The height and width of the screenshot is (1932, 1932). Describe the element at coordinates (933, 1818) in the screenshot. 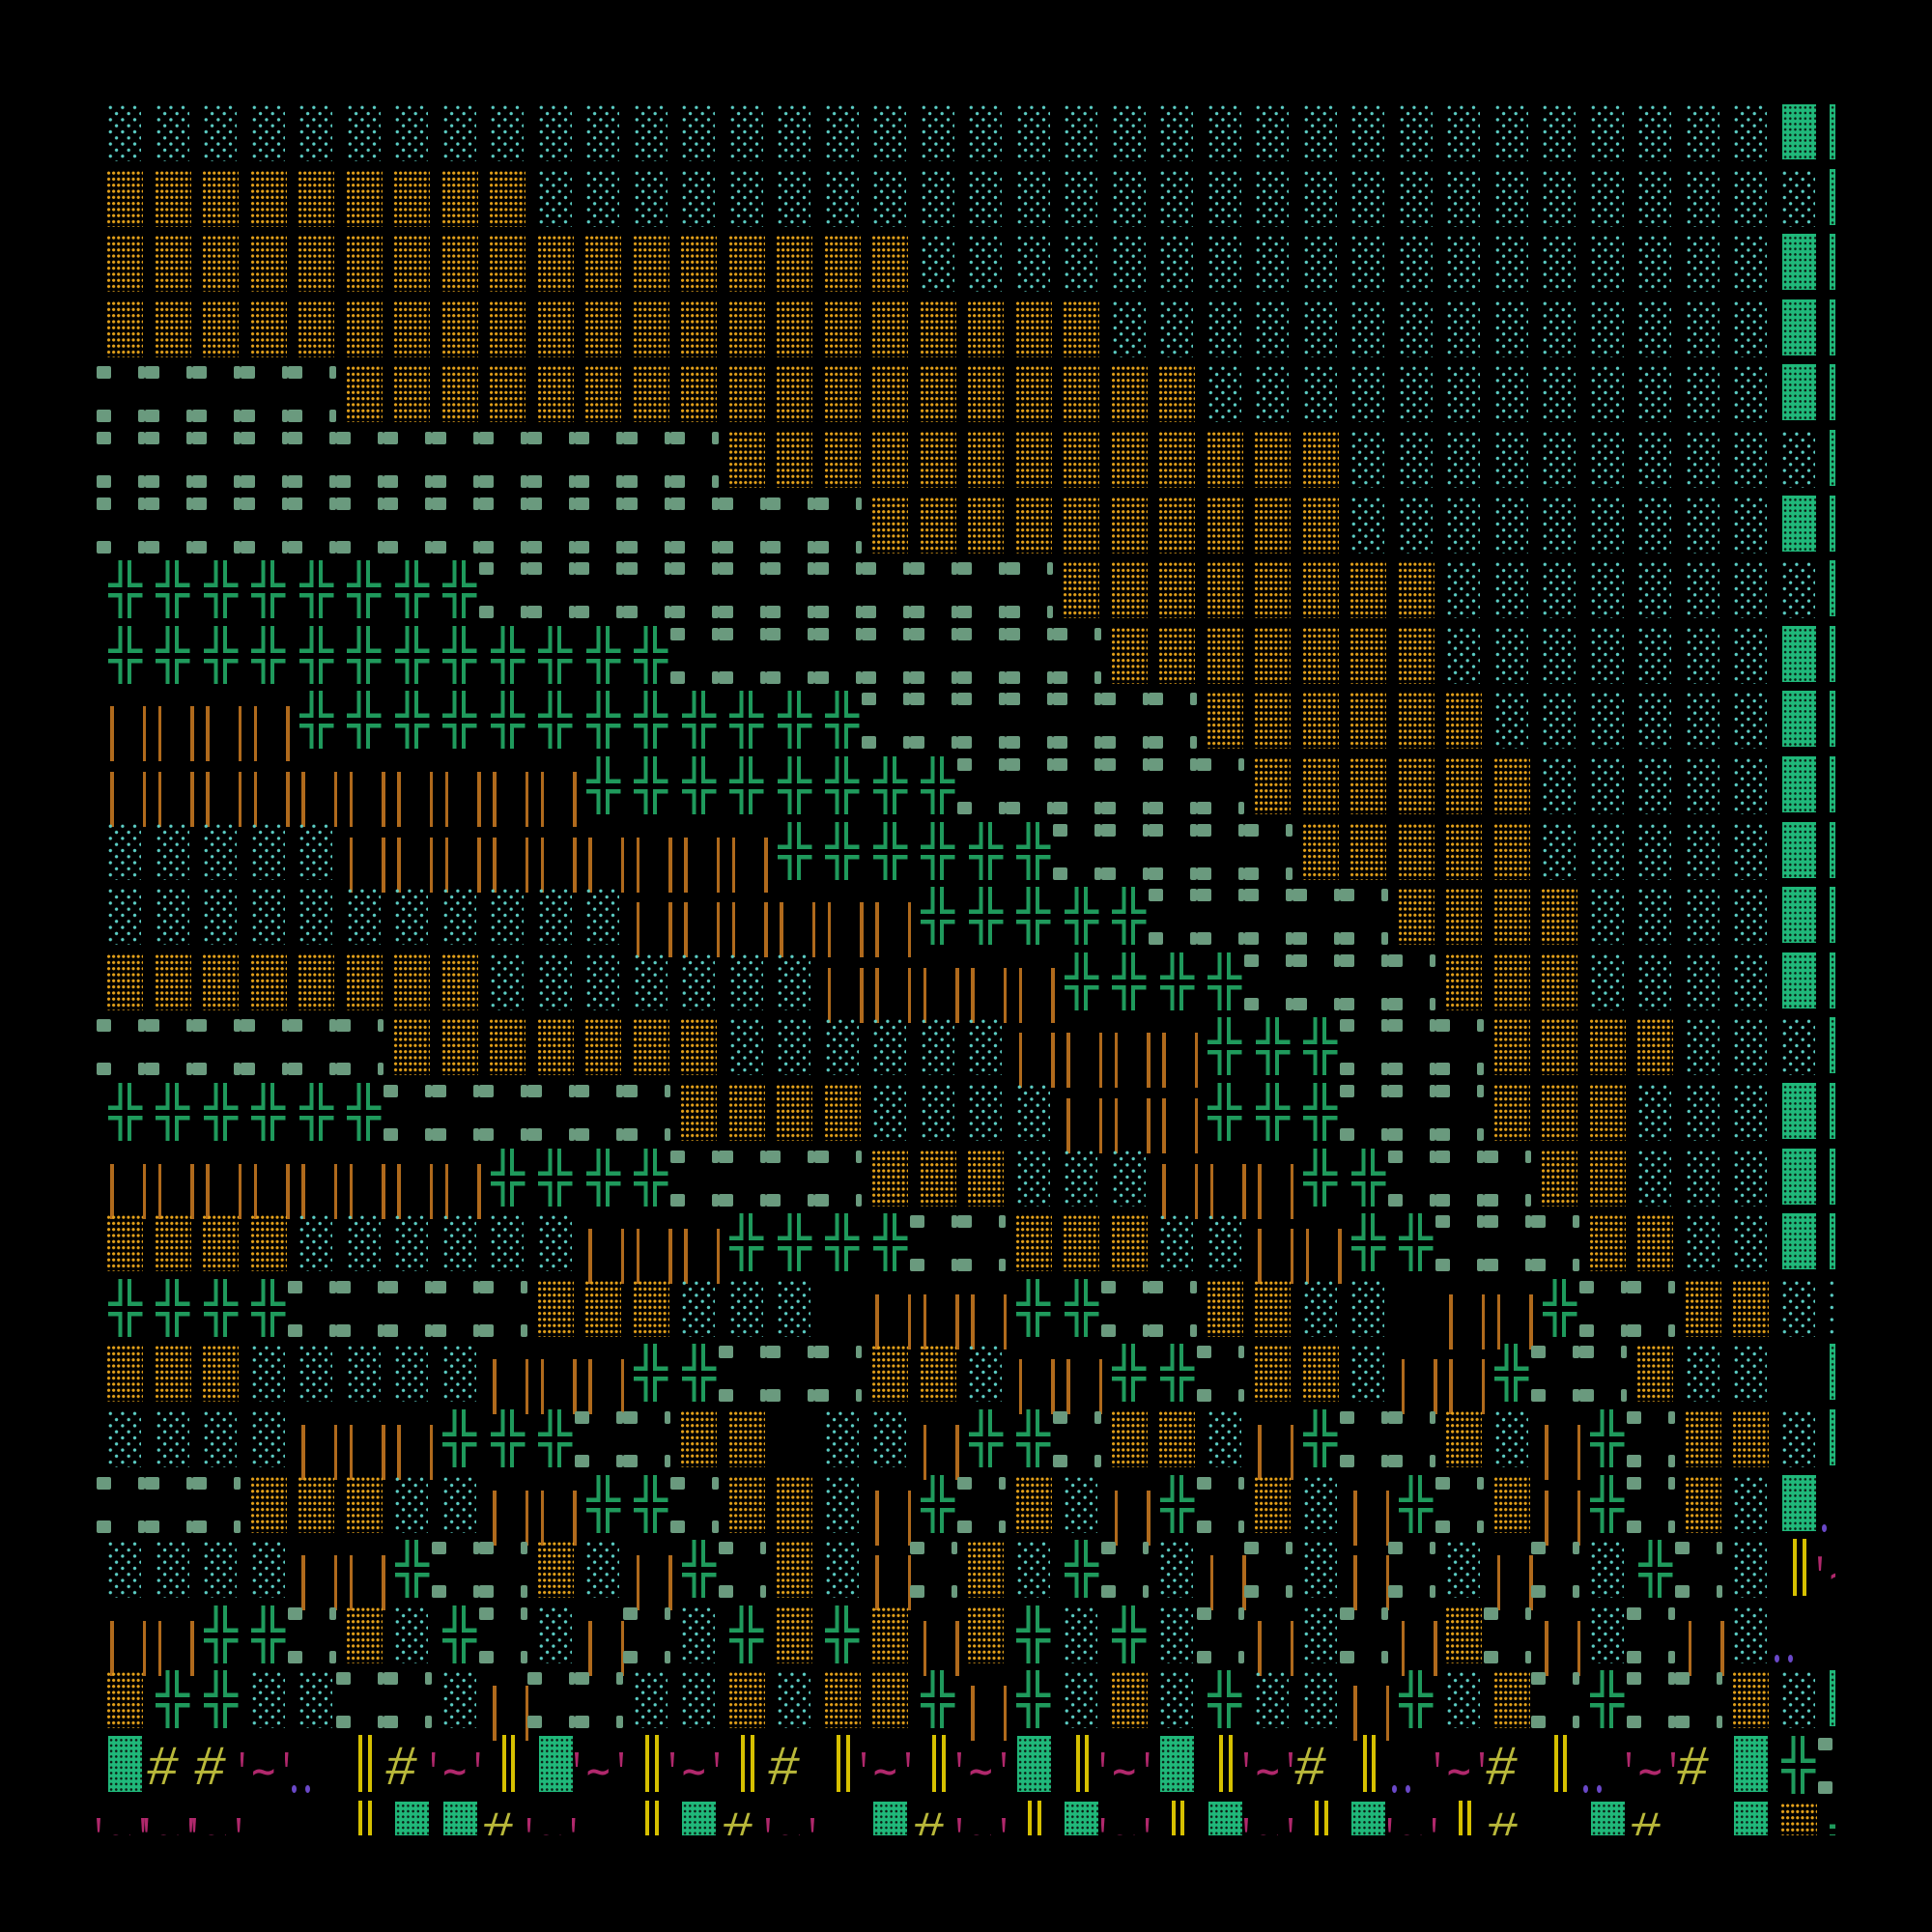

I see `hash-glyph: #` at that location.